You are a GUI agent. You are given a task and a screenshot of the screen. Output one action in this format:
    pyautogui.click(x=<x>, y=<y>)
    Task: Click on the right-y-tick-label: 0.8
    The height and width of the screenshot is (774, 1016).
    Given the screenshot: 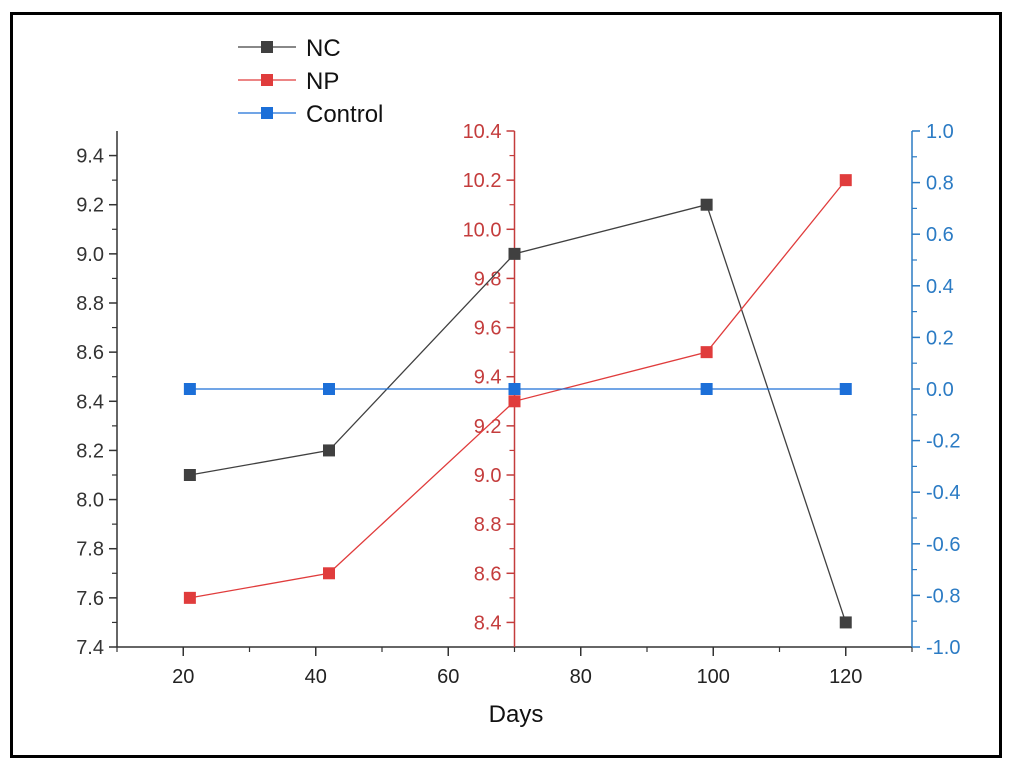 What is the action you would take?
    pyautogui.click(x=940, y=184)
    